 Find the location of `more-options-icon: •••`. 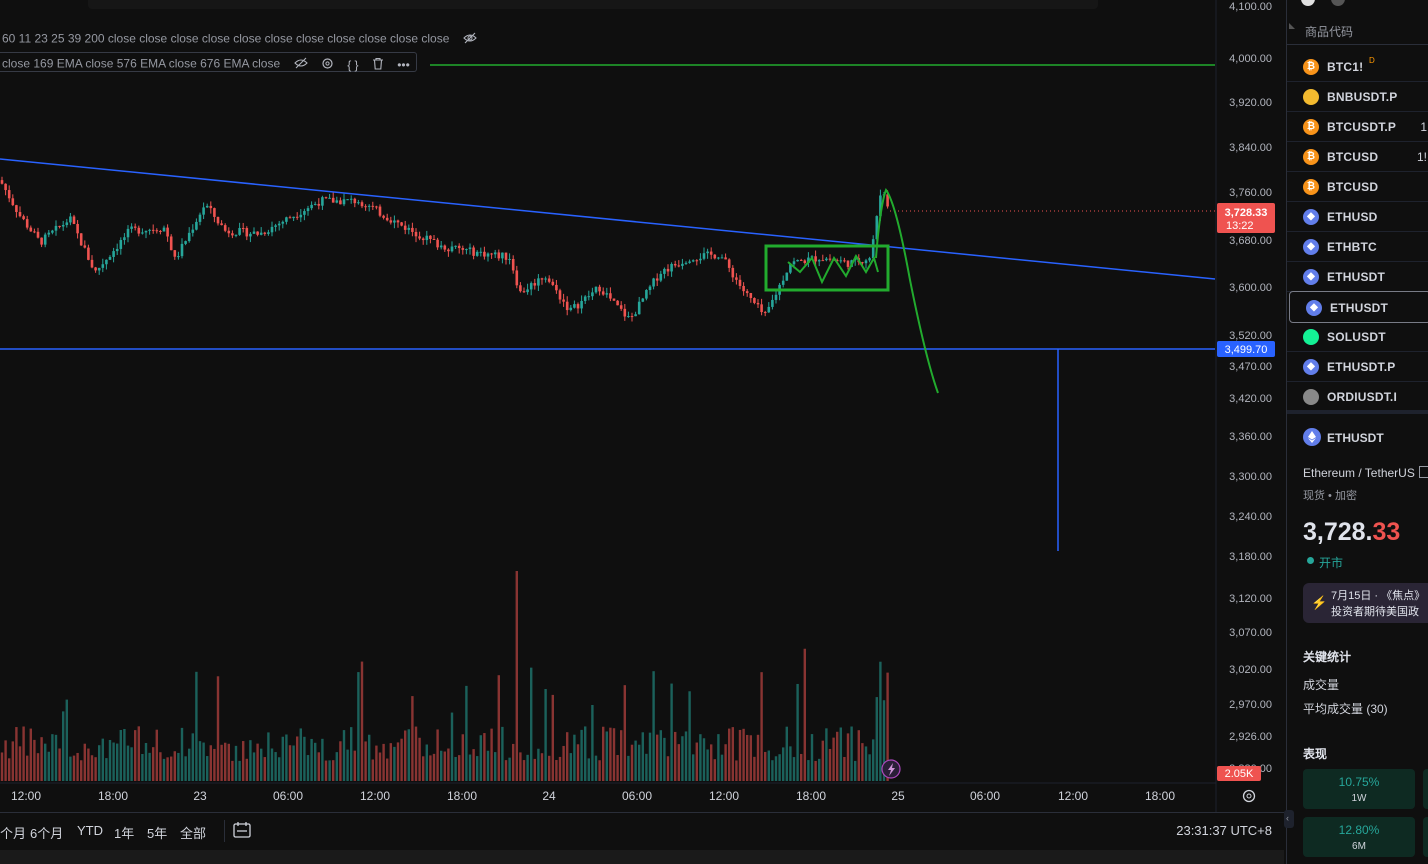

more-options-icon: ••• is located at coordinates (403, 64).